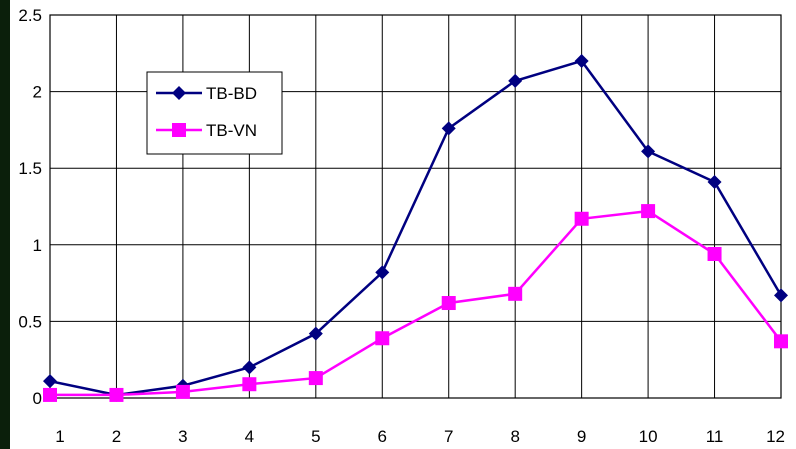  I want to click on x-tick-label: 11, so click(715, 436).